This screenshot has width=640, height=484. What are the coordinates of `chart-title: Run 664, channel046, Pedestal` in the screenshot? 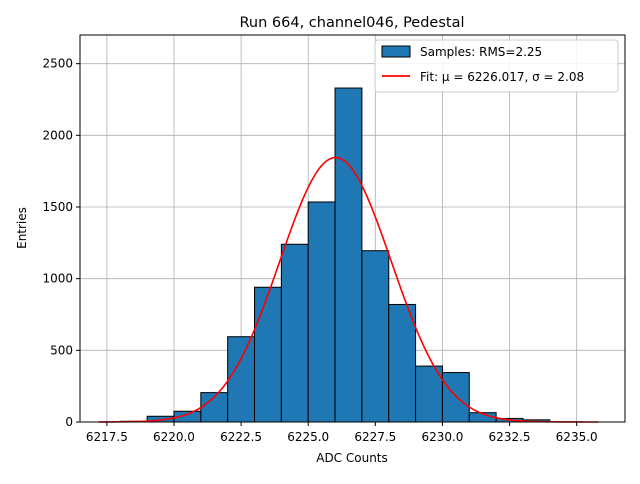 It's located at (351, 23).